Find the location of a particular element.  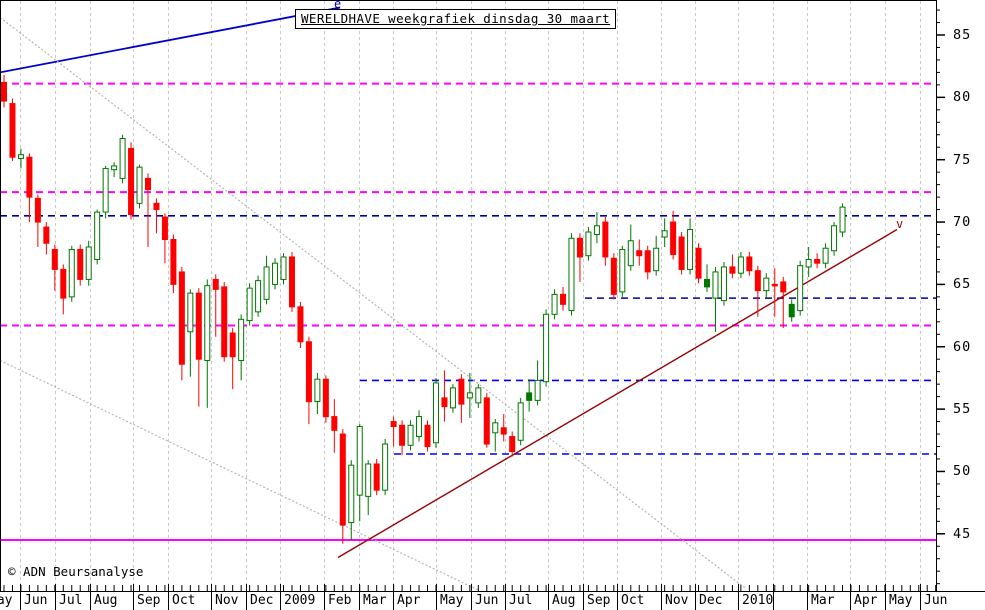

price-label: 65 is located at coordinates (962, 284).